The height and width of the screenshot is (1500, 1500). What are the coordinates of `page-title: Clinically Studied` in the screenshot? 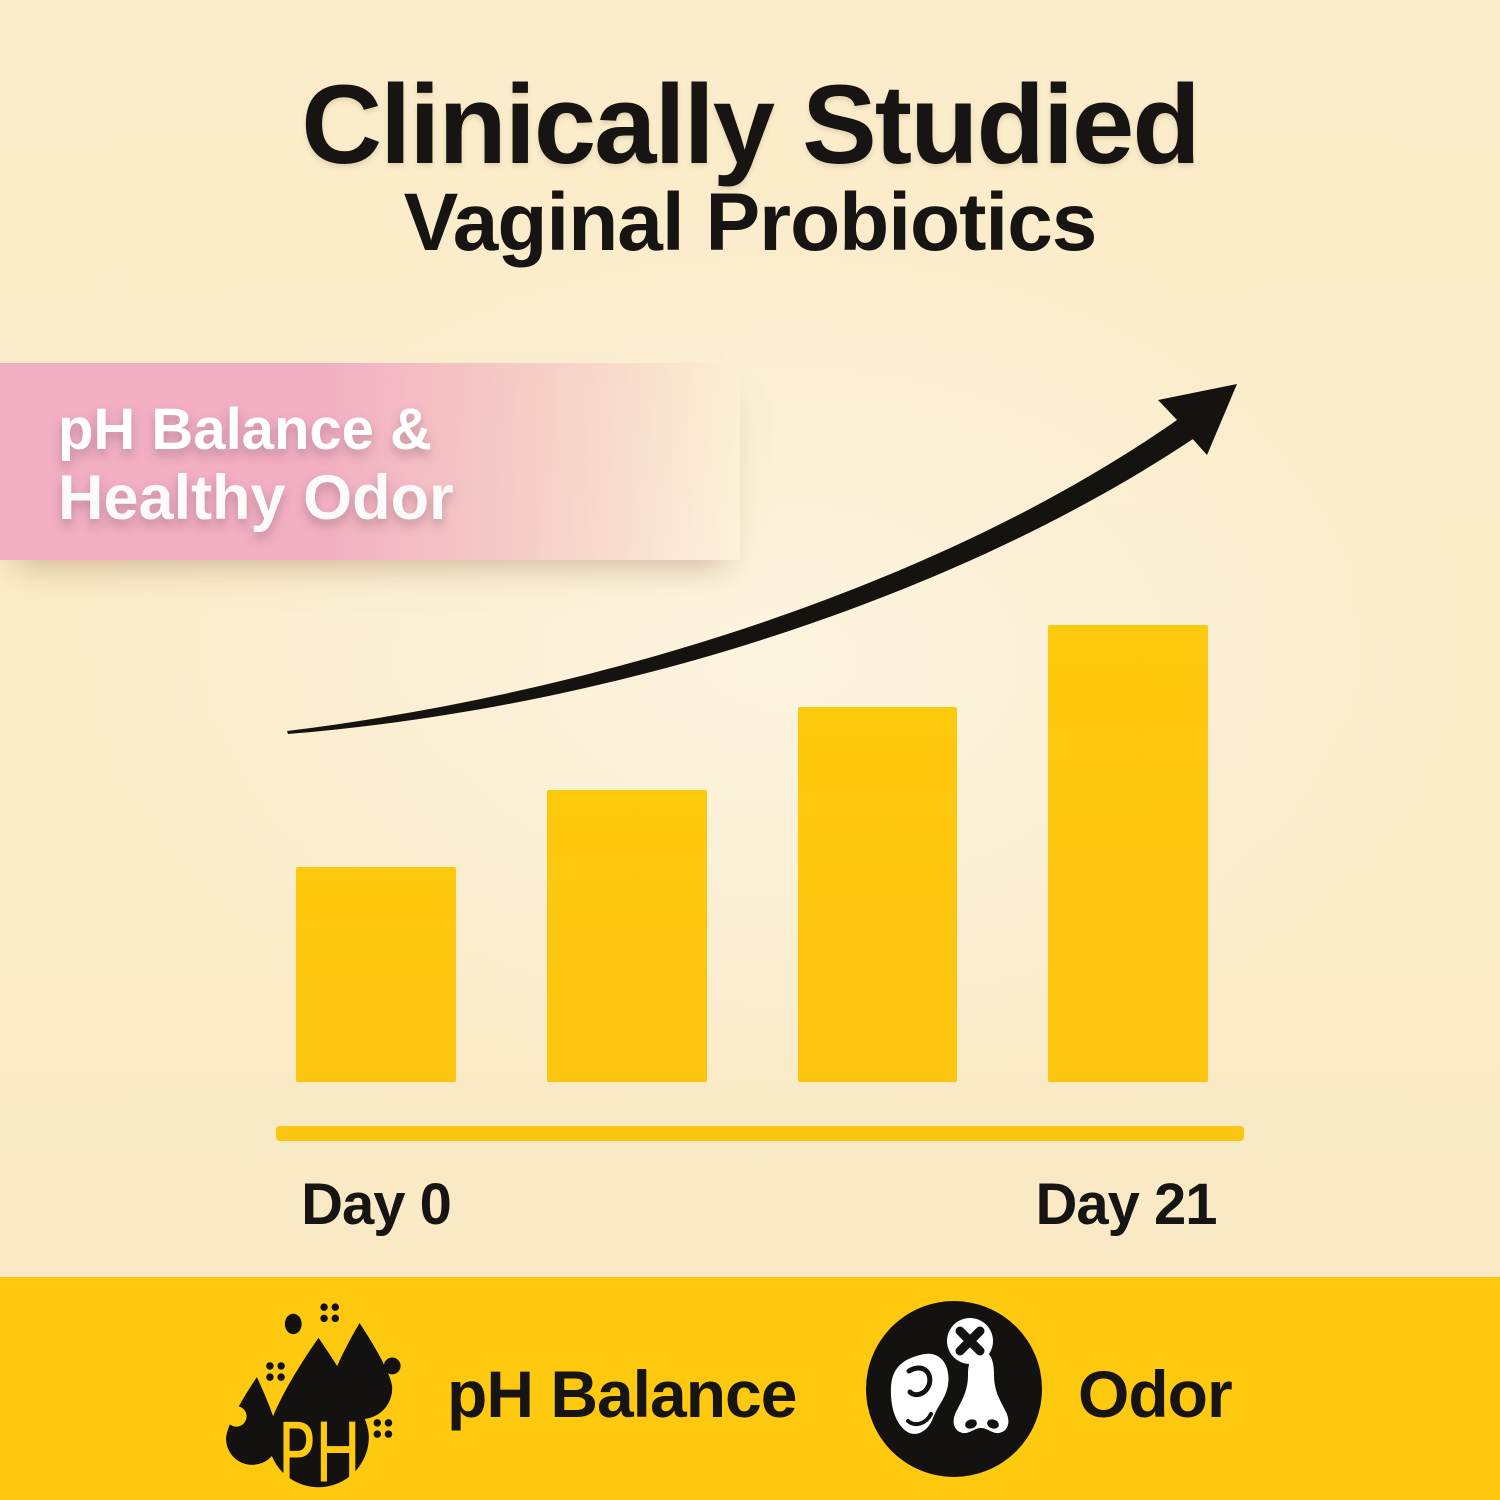 It's located at (751, 124).